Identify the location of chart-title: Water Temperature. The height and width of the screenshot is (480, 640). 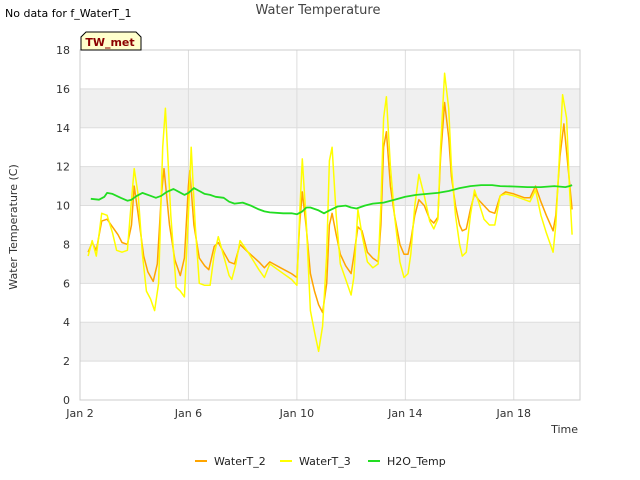
(318, 10).